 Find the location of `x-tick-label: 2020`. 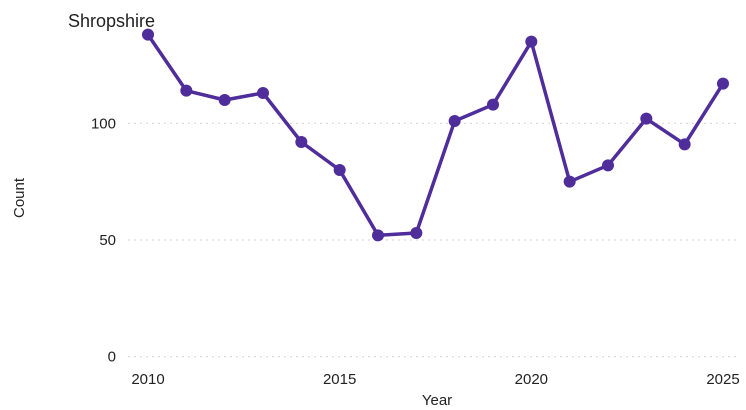

x-tick-label: 2020 is located at coordinates (531, 379).